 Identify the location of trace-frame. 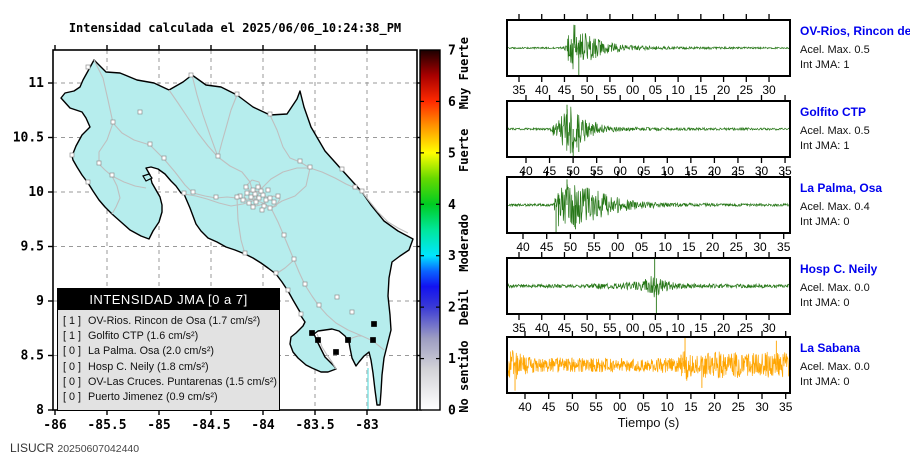
(648, 48).